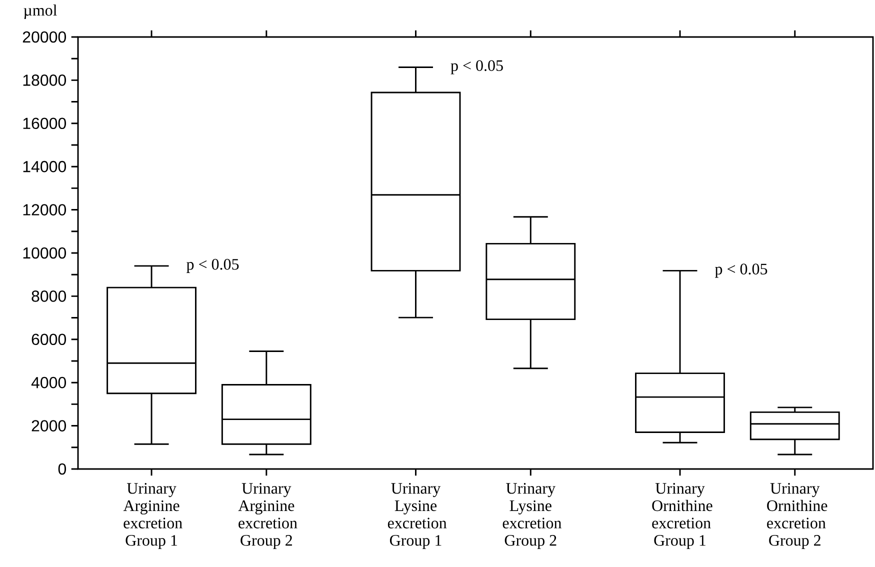  I want to click on y-tick-label: 0, so click(62, 469).